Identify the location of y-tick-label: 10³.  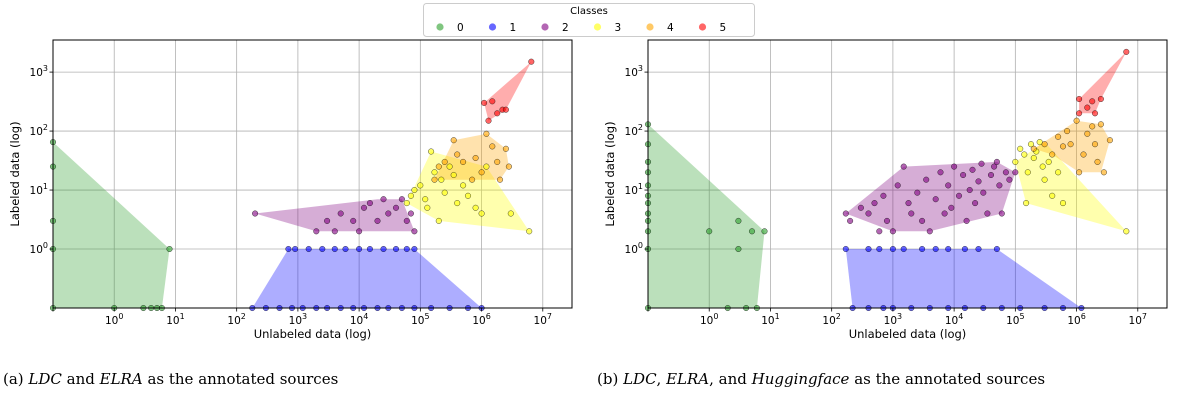
(634, 71).